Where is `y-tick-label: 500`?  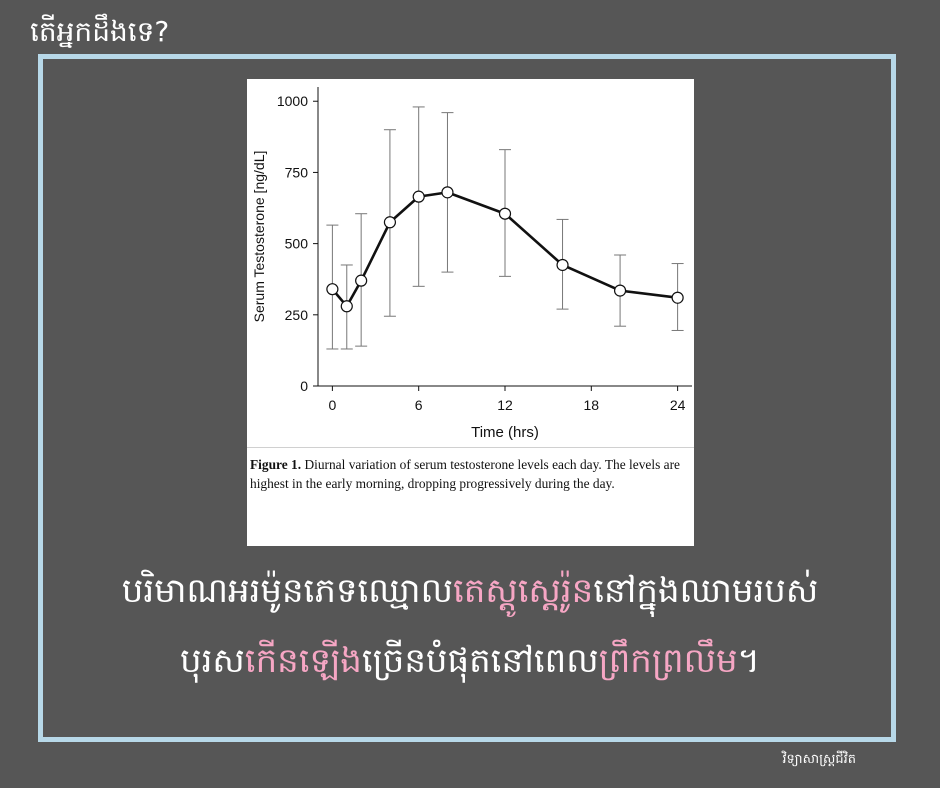
y-tick-label: 500 is located at coordinates (297, 244).